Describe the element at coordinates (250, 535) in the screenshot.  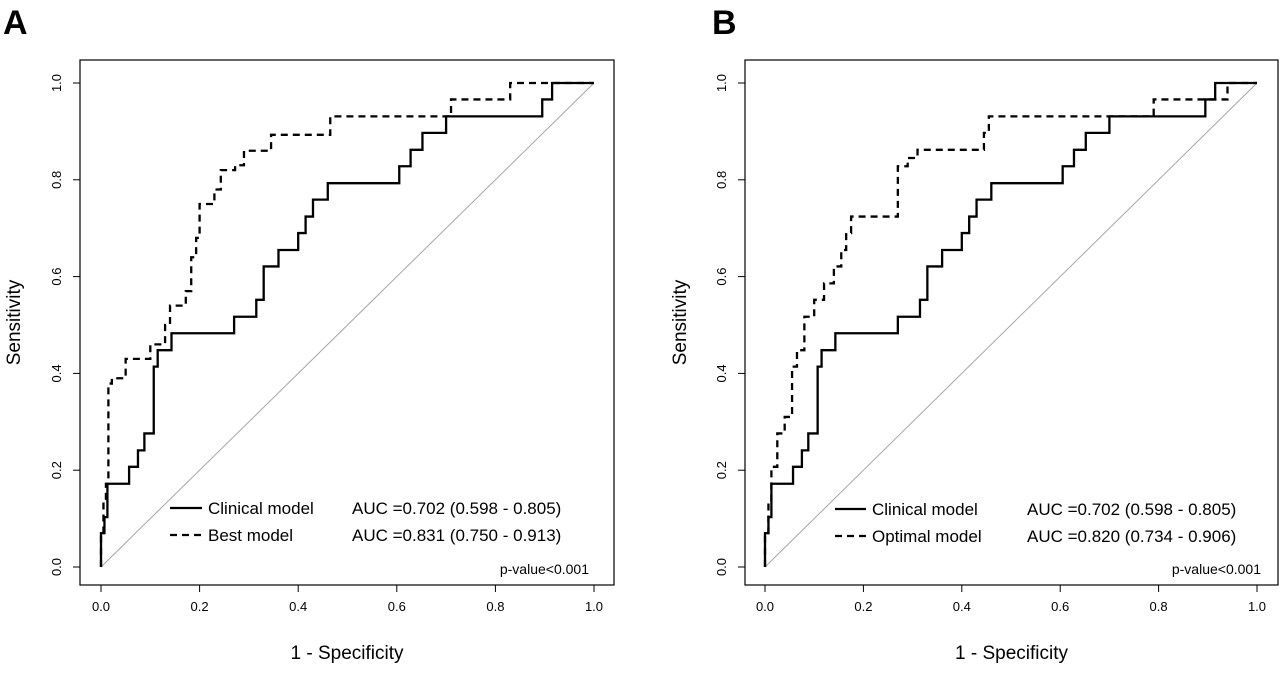
I see `legend-label: Best model` at that location.